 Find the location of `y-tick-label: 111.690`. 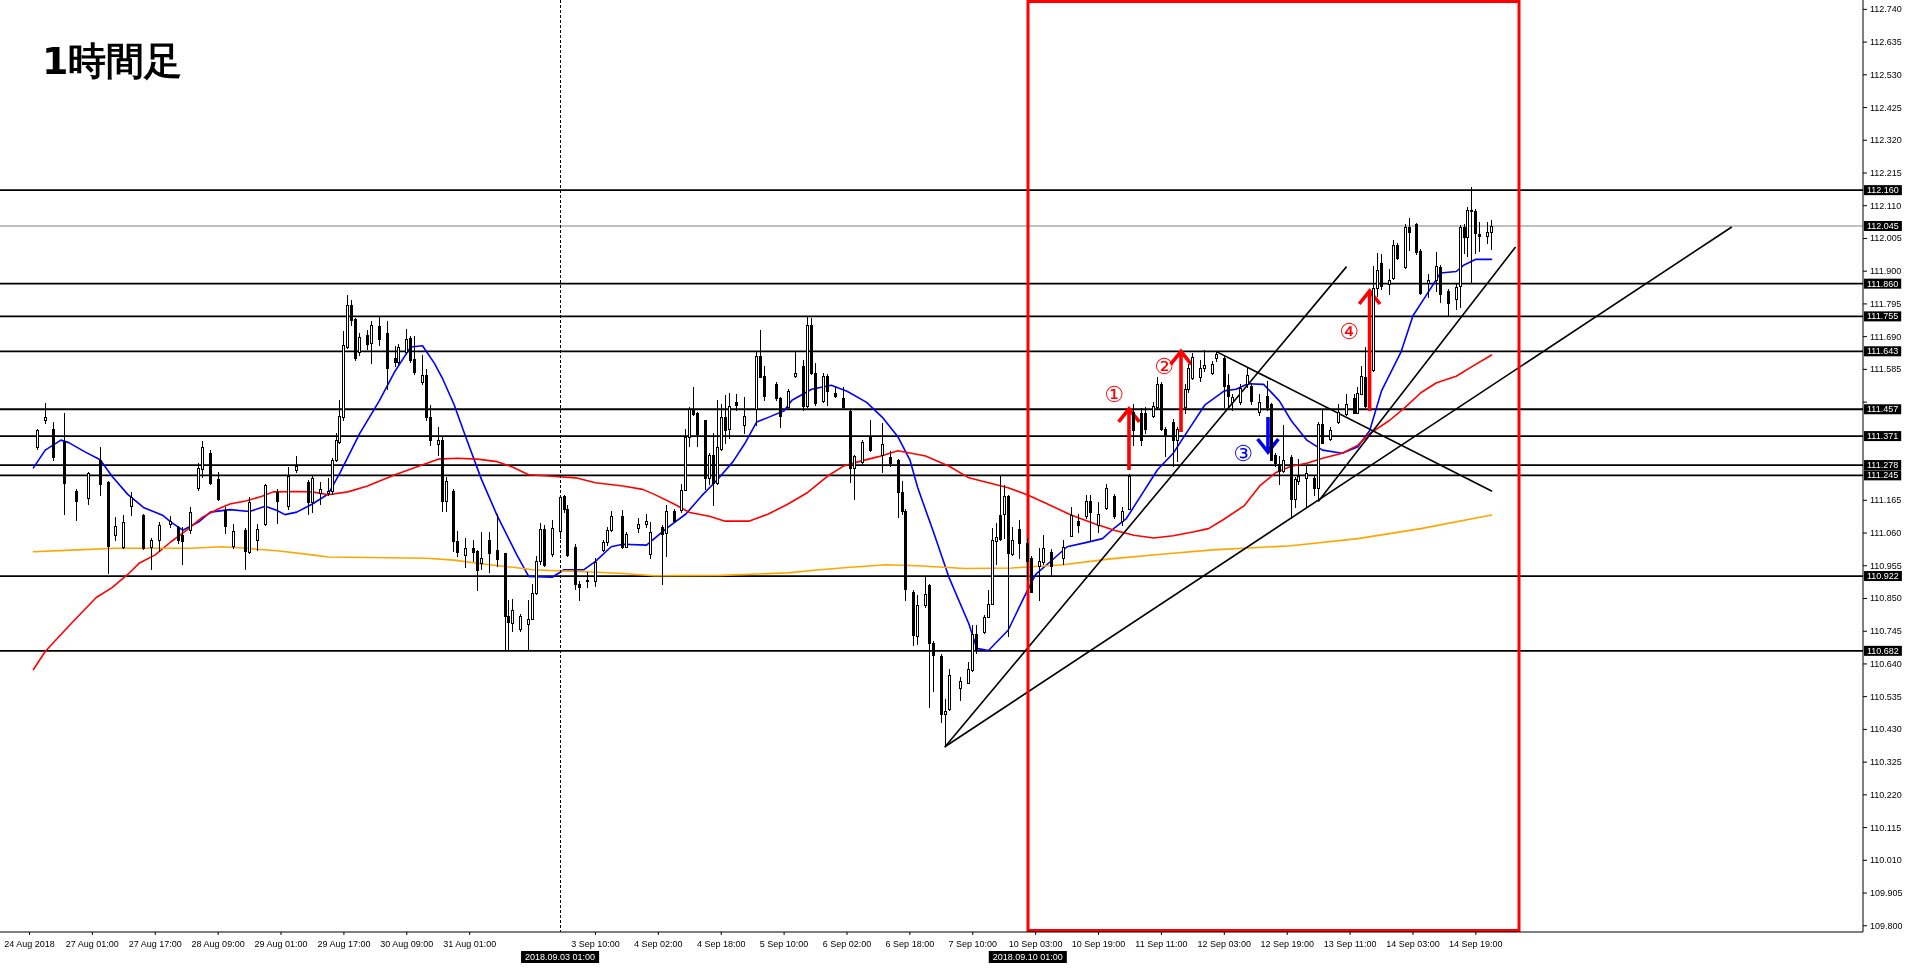

y-tick-label: 111.690 is located at coordinates (1886, 336).